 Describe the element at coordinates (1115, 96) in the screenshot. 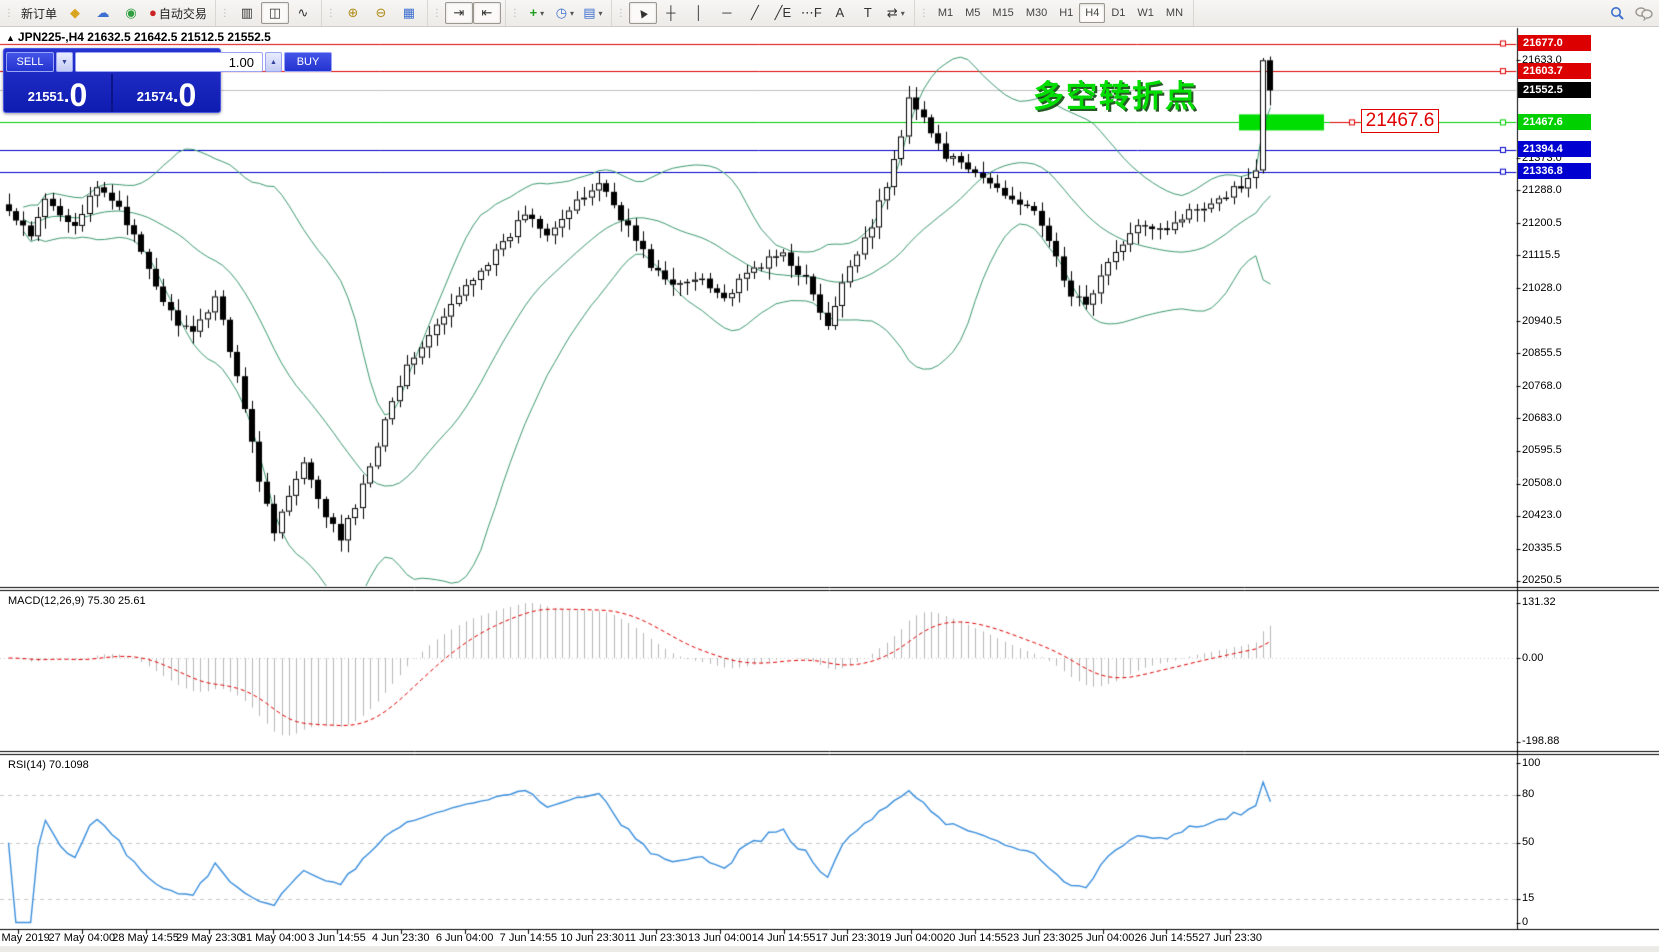

I see `chart-text-annotation: 多空转折点` at that location.